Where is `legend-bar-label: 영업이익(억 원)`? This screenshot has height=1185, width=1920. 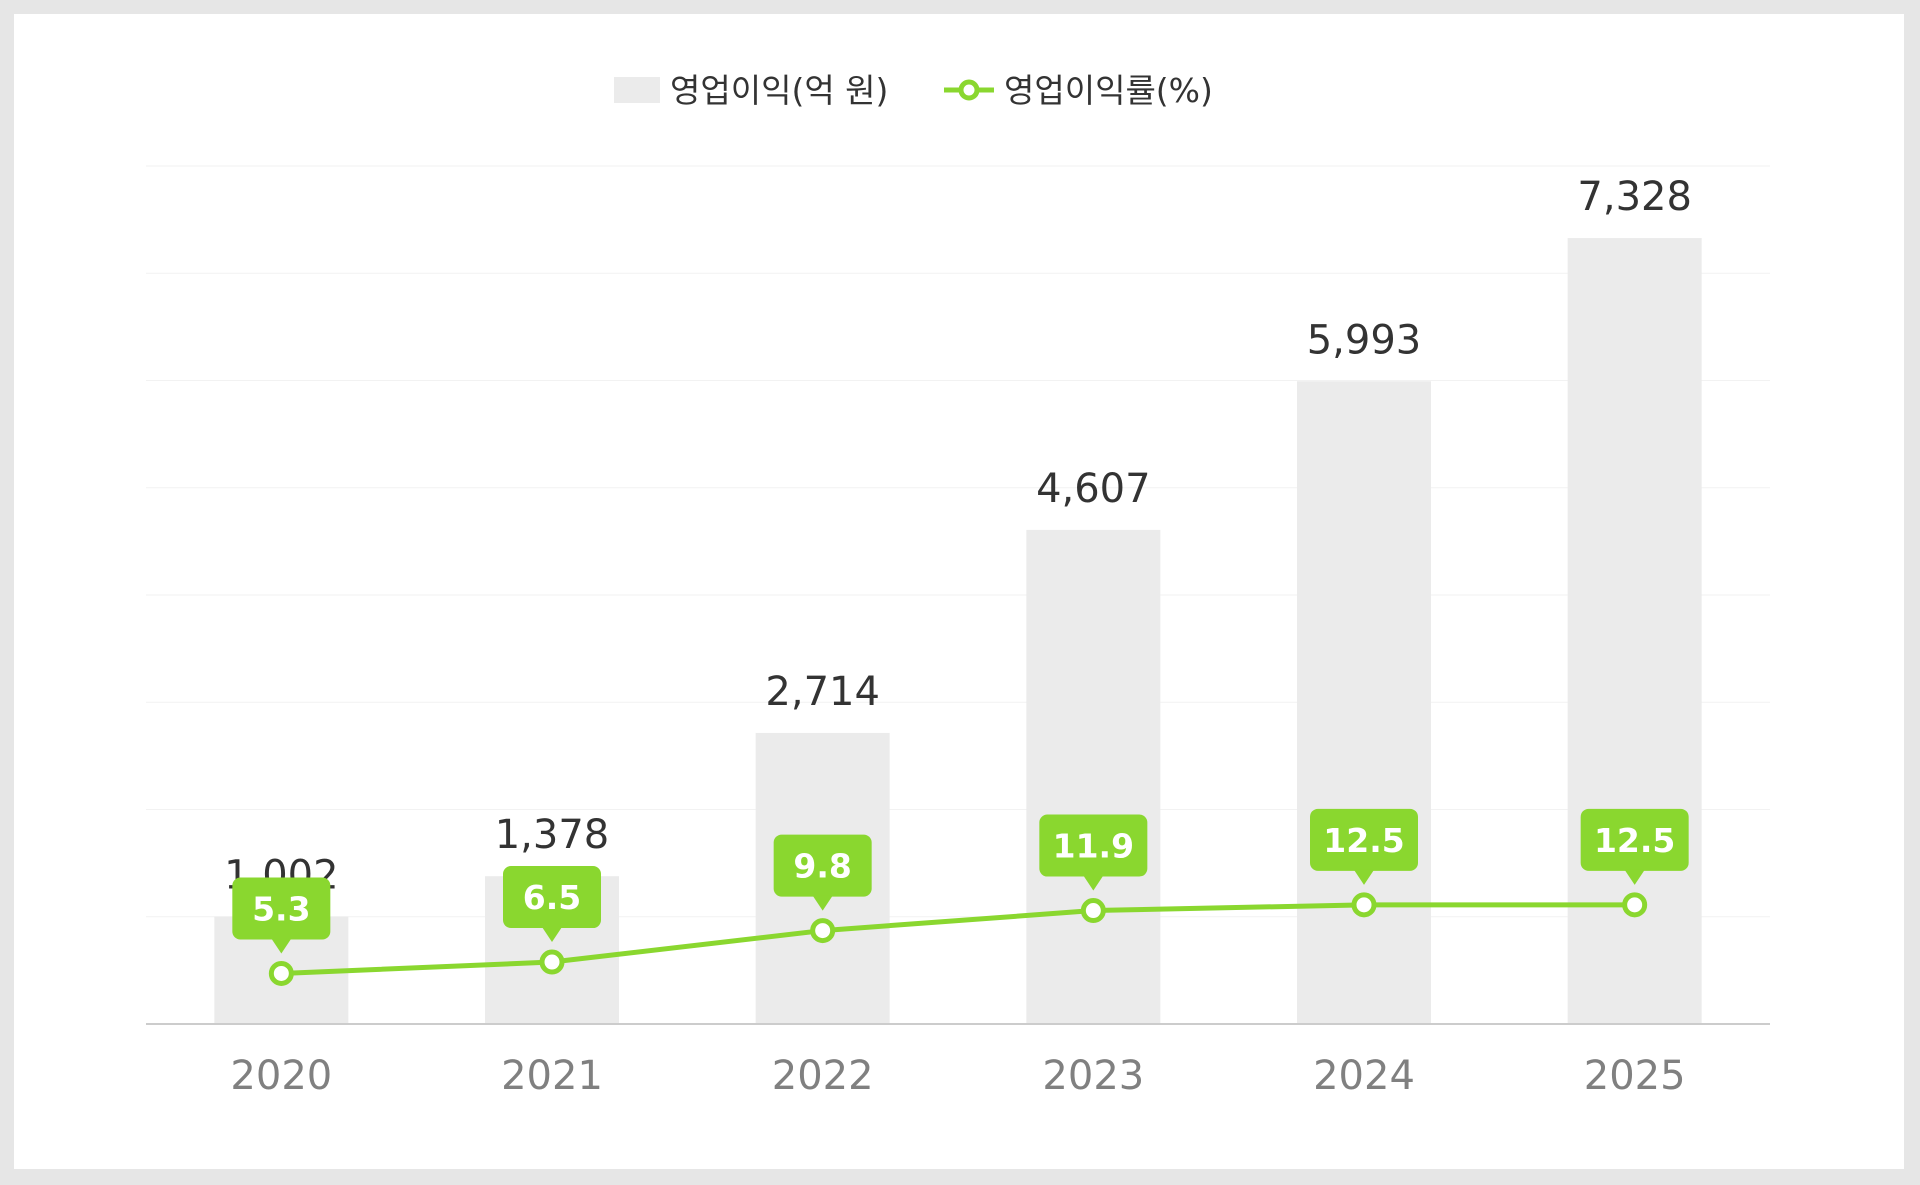 legend-bar-label: 영업이익(억 원) is located at coordinates (779, 90).